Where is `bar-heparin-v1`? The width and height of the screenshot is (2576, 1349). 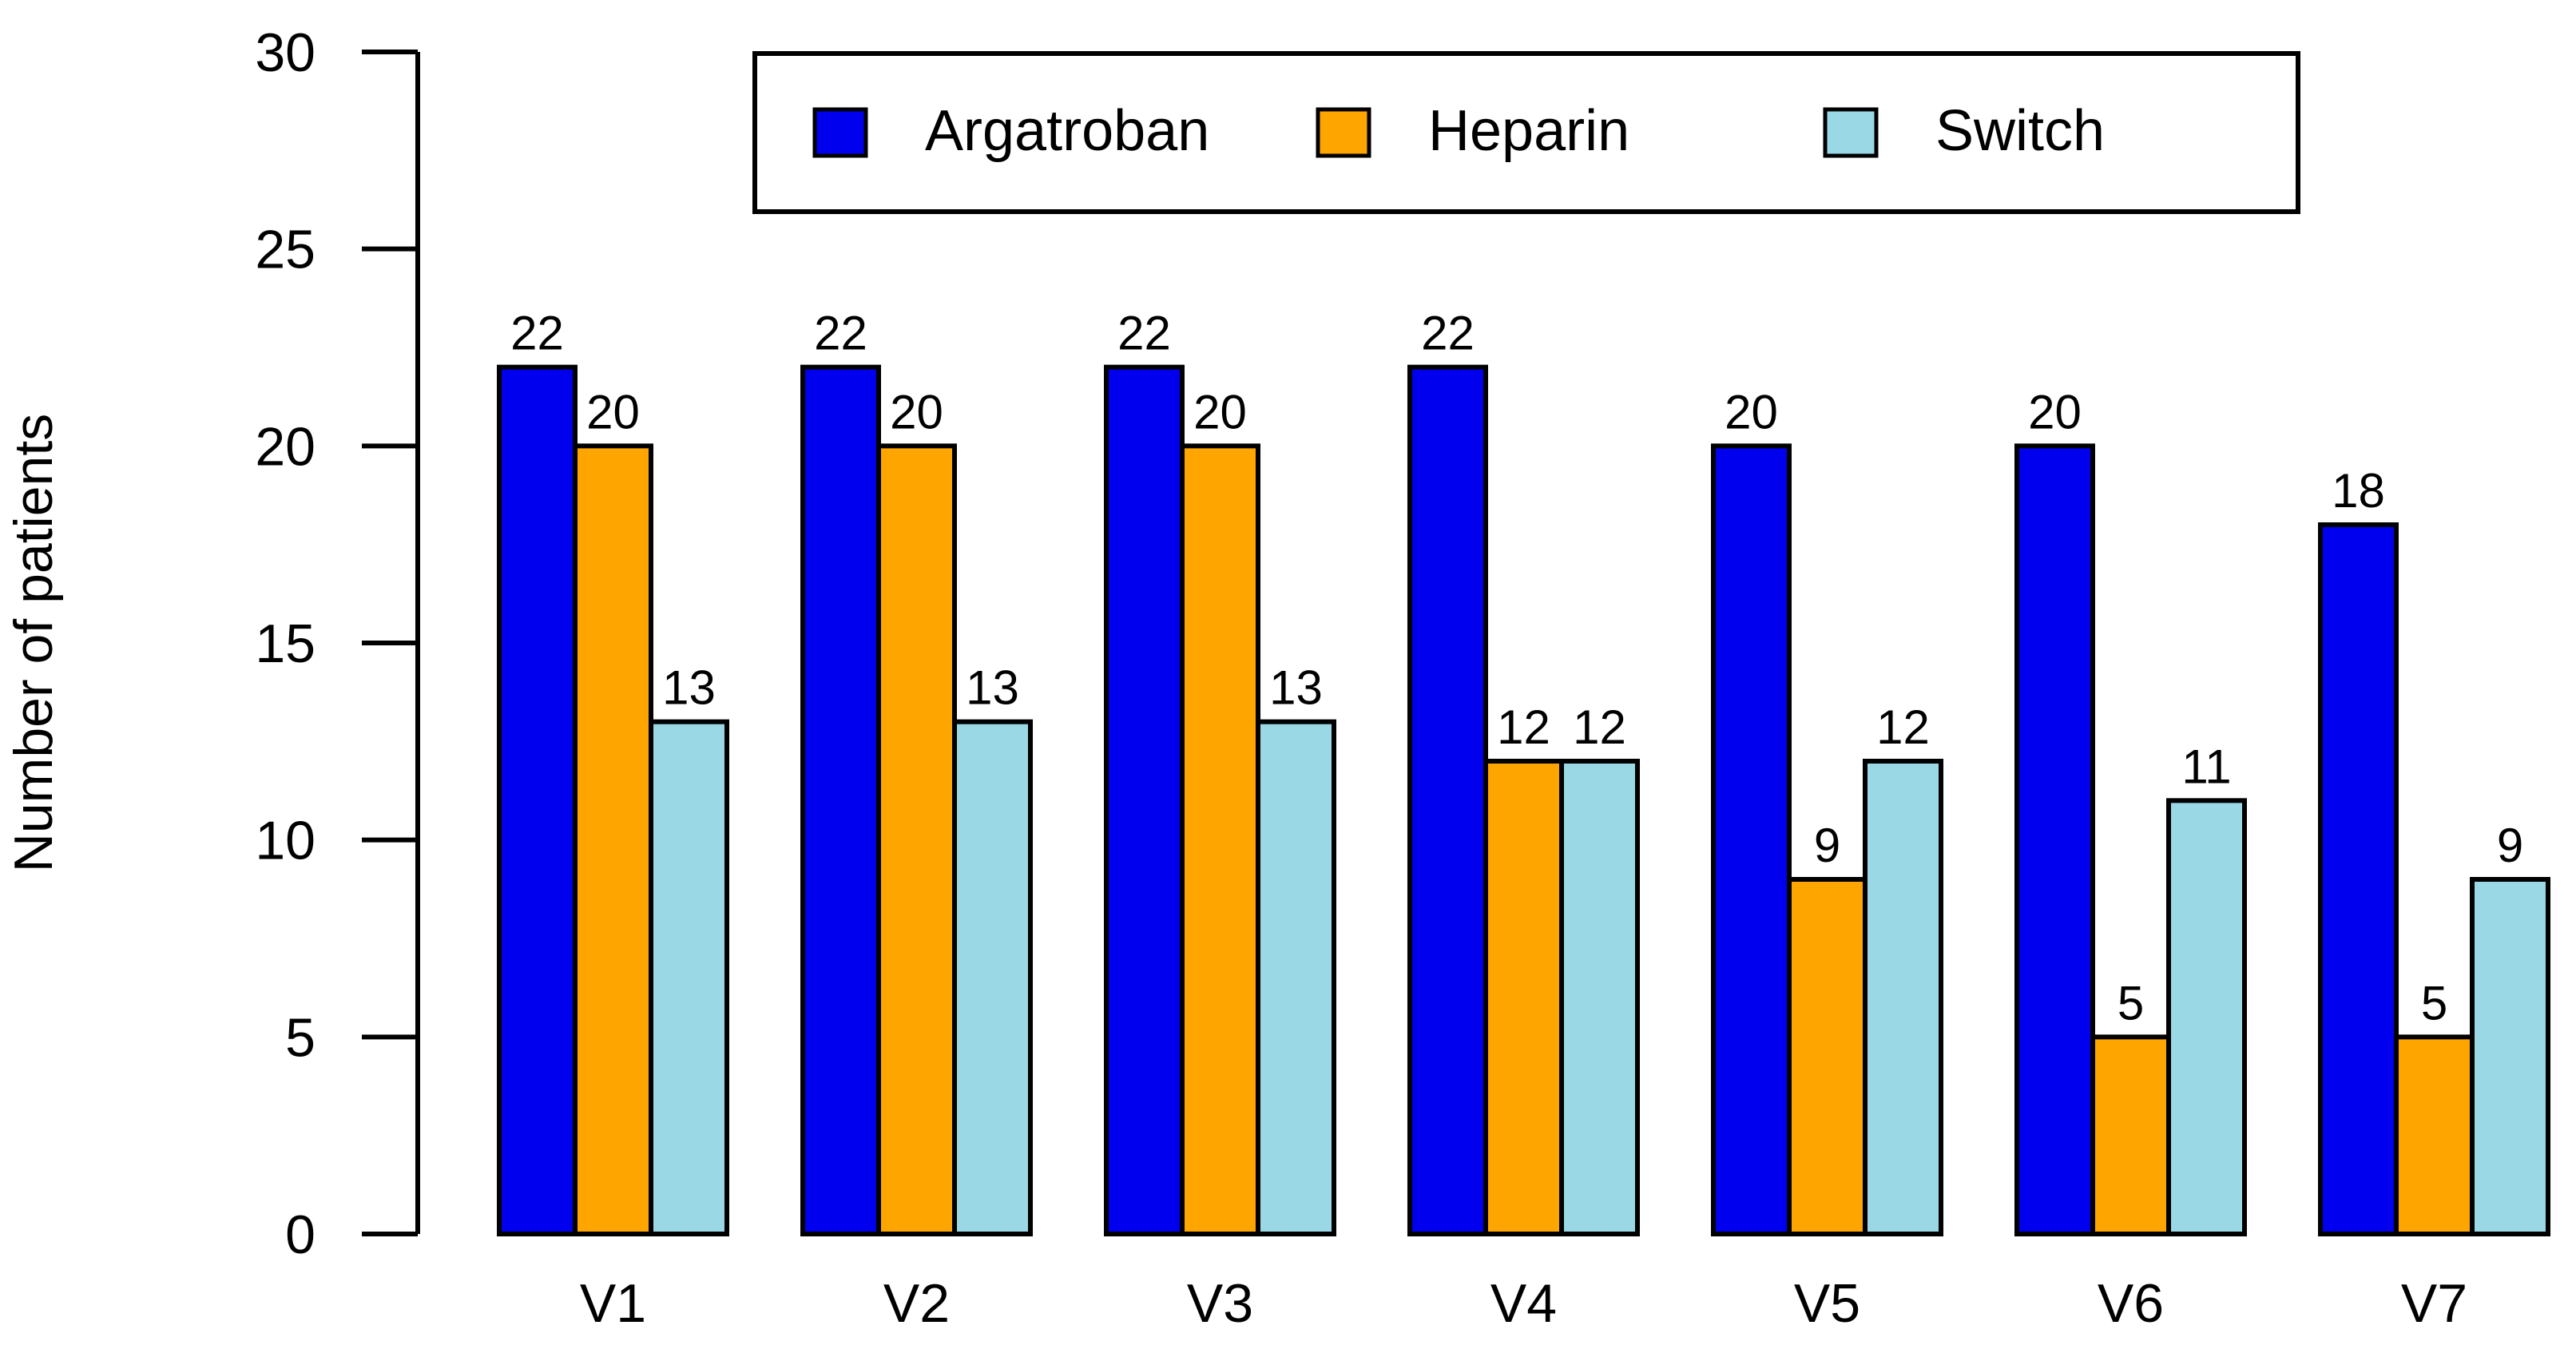 bar-heparin-v1 is located at coordinates (613, 839).